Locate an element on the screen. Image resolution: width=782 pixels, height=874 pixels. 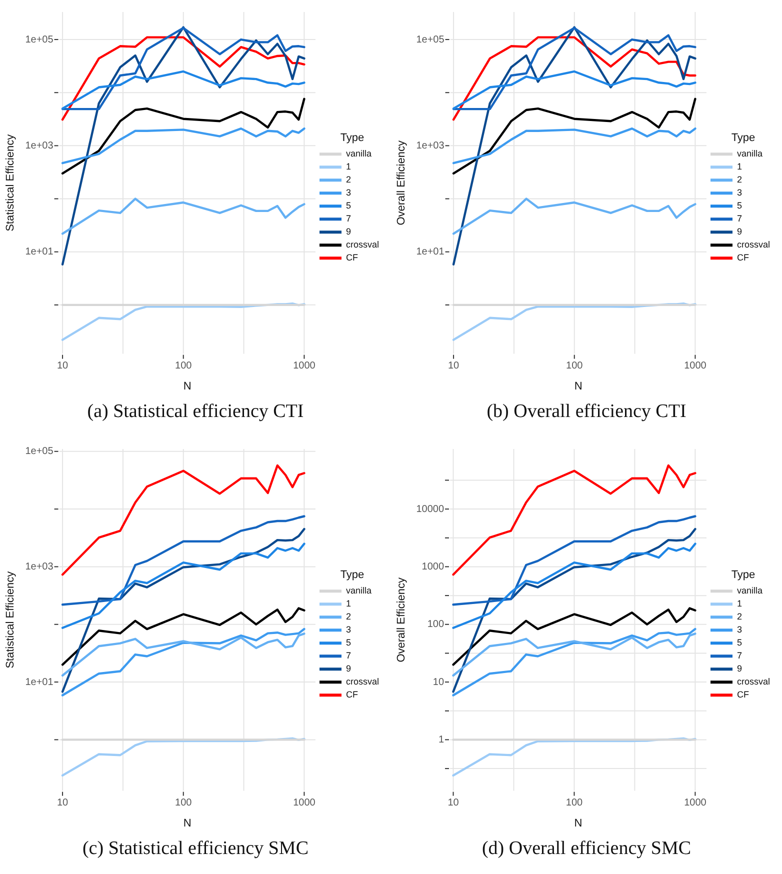
text: (d) Overall efficiency SMC is located at coordinates (586, 849).